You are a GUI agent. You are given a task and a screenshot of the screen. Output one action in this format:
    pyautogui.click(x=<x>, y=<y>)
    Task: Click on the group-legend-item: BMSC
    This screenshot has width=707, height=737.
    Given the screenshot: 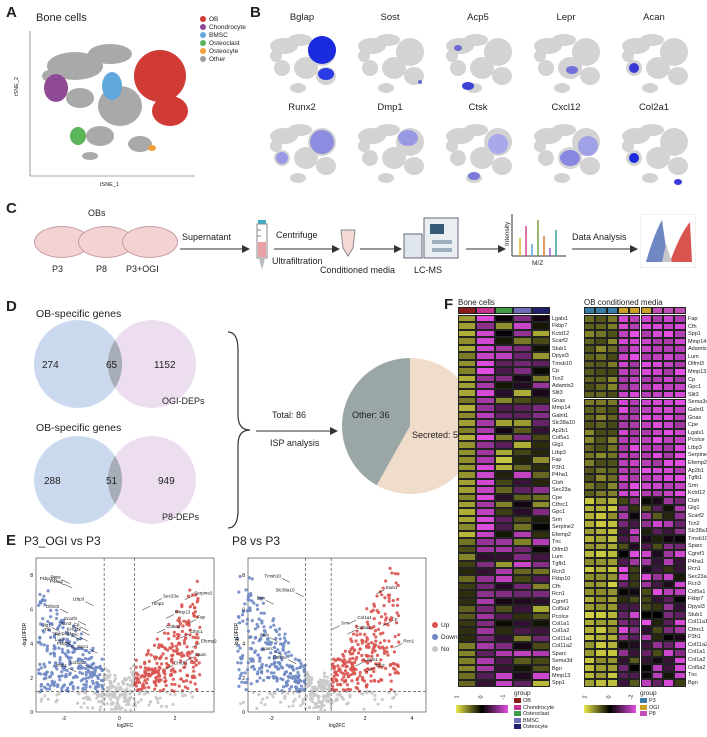 What is the action you would take?
    pyautogui.click(x=534, y=721)
    